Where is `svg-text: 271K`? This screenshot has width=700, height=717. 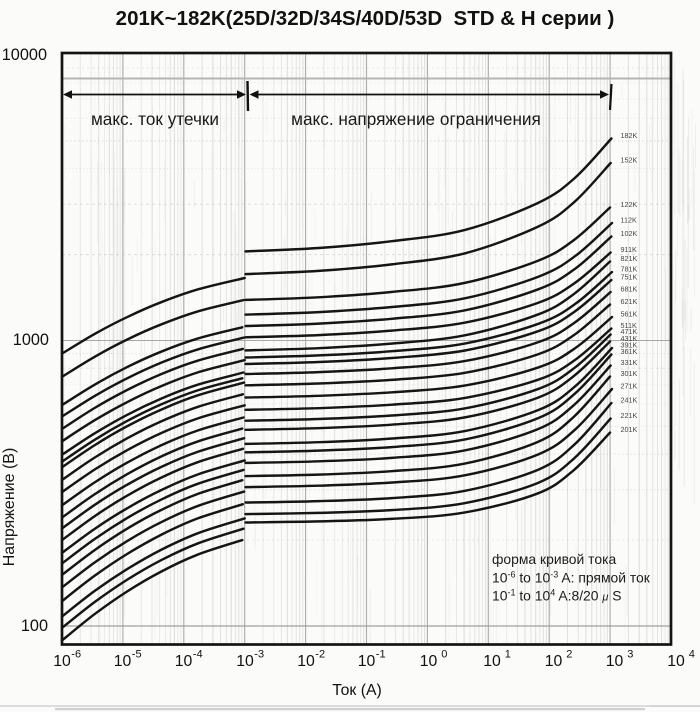 svg-text: 271K is located at coordinates (629, 386).